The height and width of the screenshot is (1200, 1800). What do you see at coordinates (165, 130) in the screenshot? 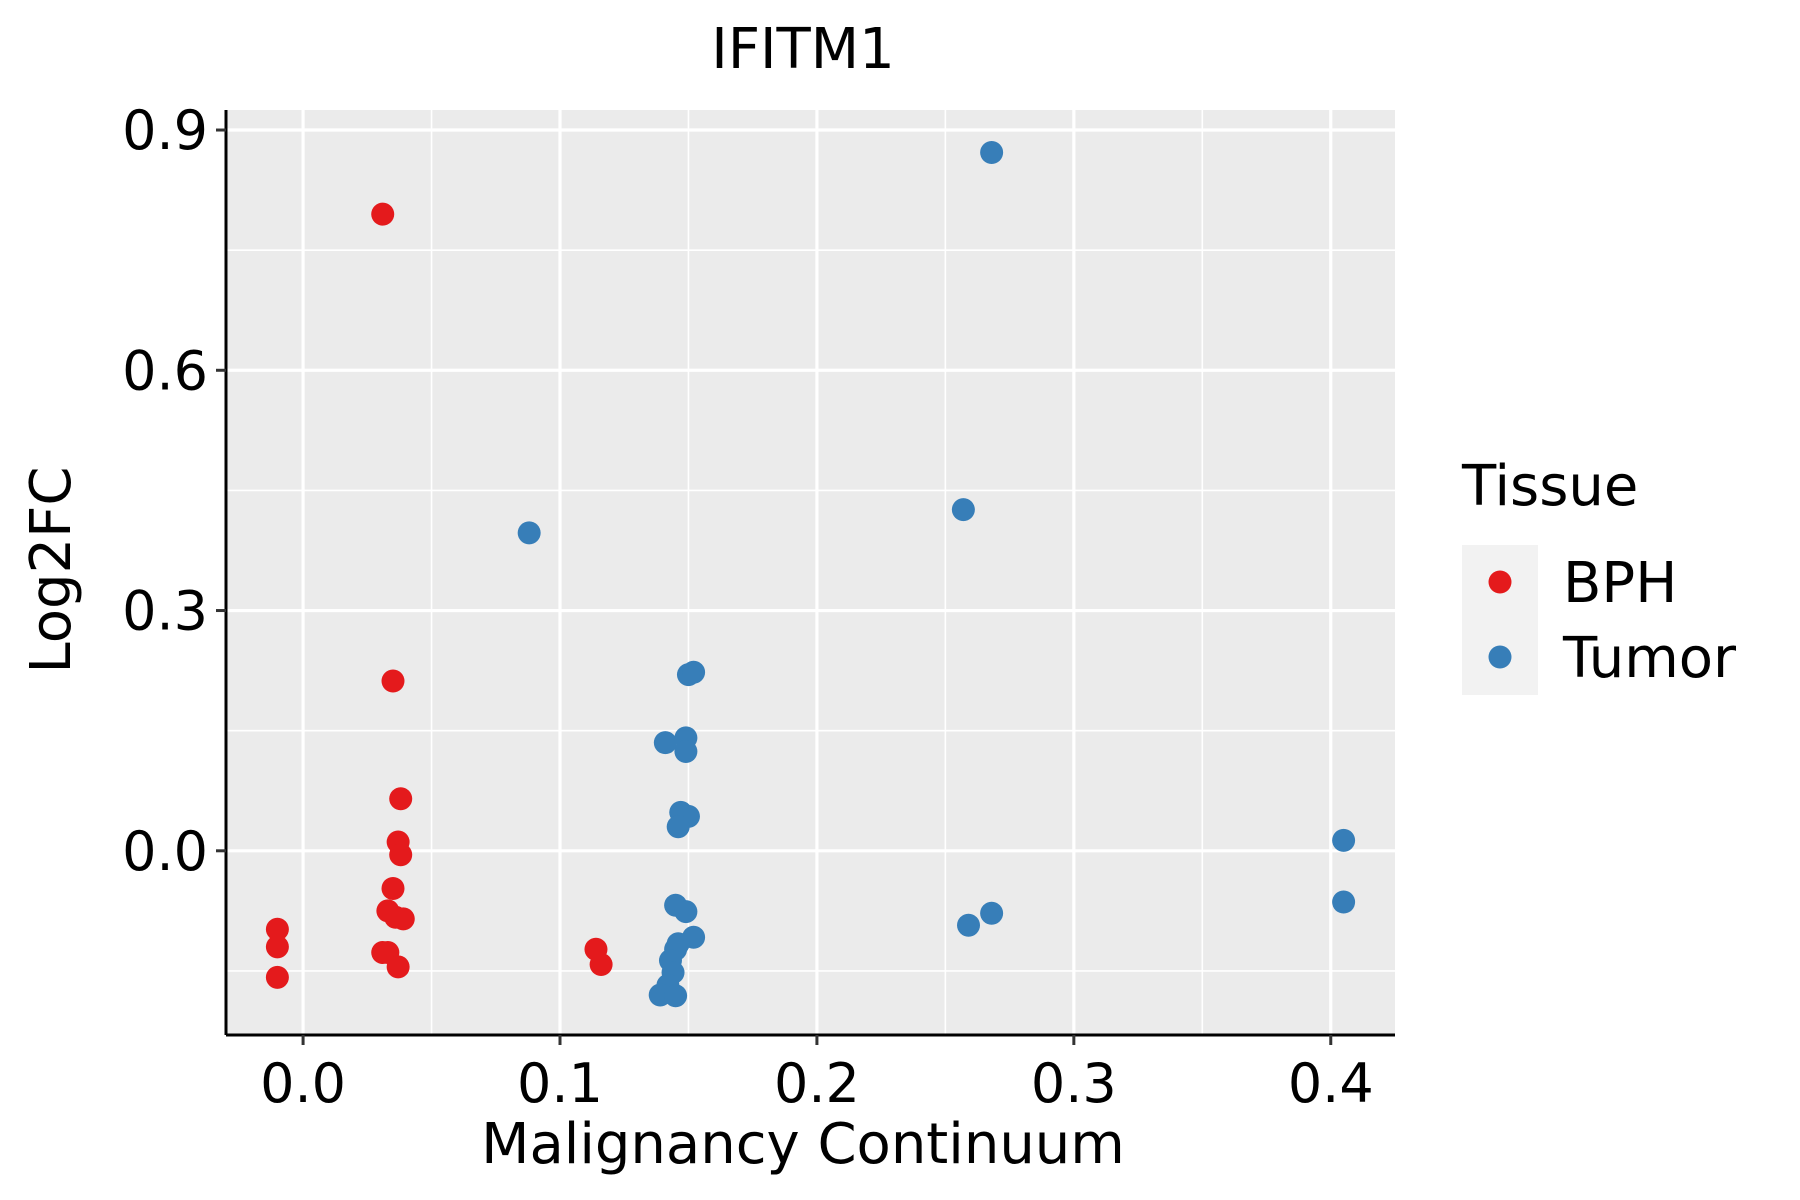
I see `y-tick-label: 0.9` at bounding box center [165, 130].